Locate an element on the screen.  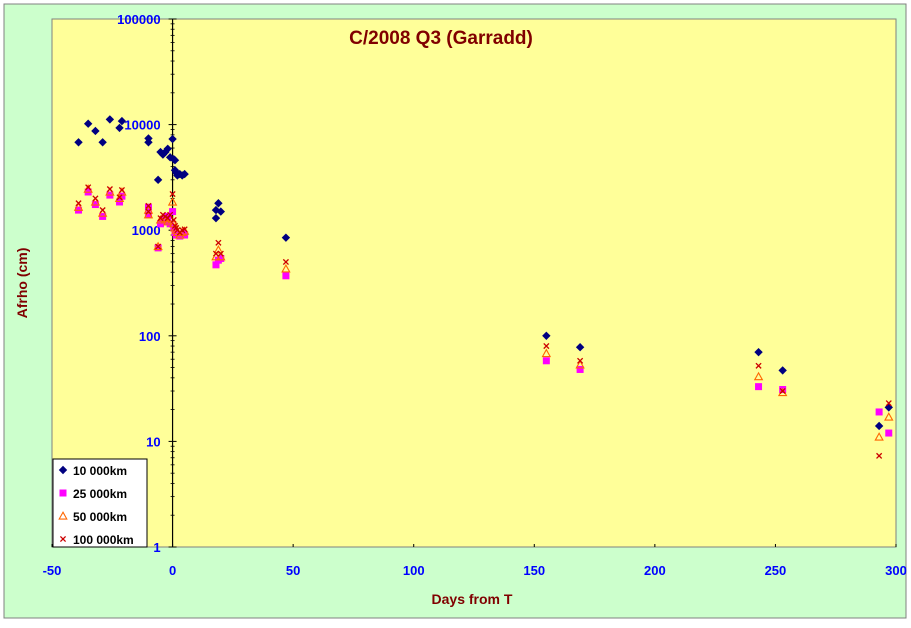
x-tick-label: 0 is located at coordinates (172, 570).